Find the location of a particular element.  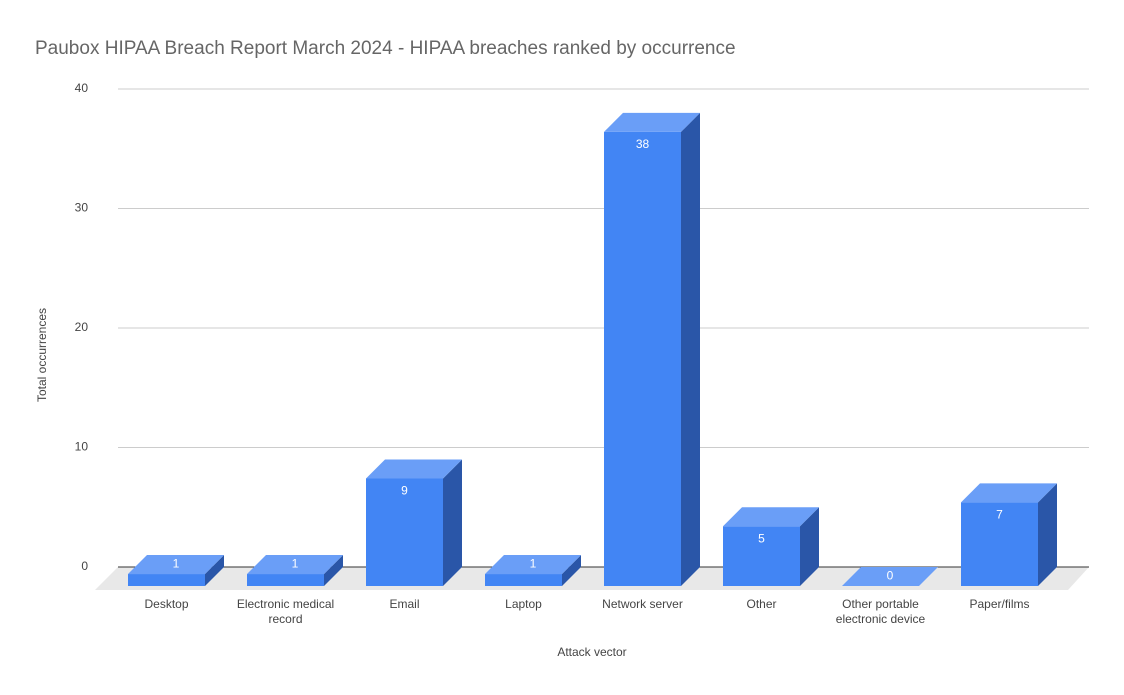

x-tick-label-line: Email is located at coordinates (404, 604).